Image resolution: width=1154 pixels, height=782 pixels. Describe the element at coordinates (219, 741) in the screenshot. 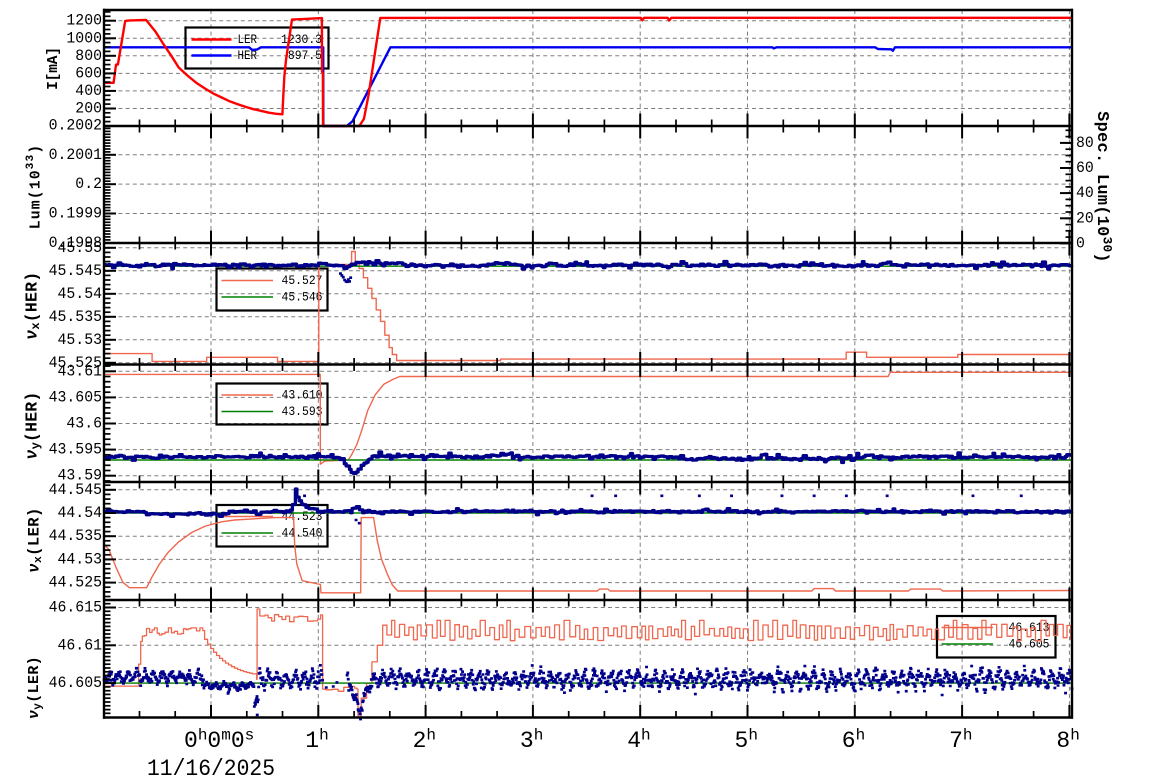

I see `svg-text: 0h0m0s` at that location.